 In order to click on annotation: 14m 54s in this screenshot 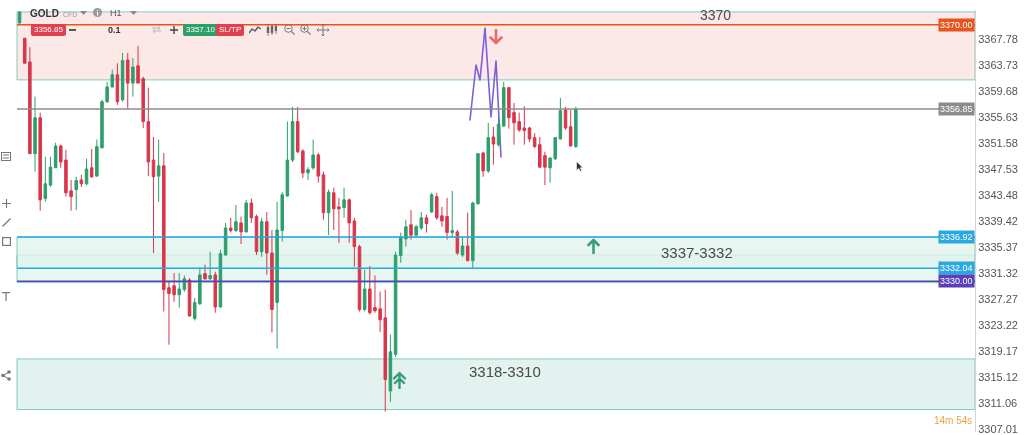, I will do `click(953, 421)`.